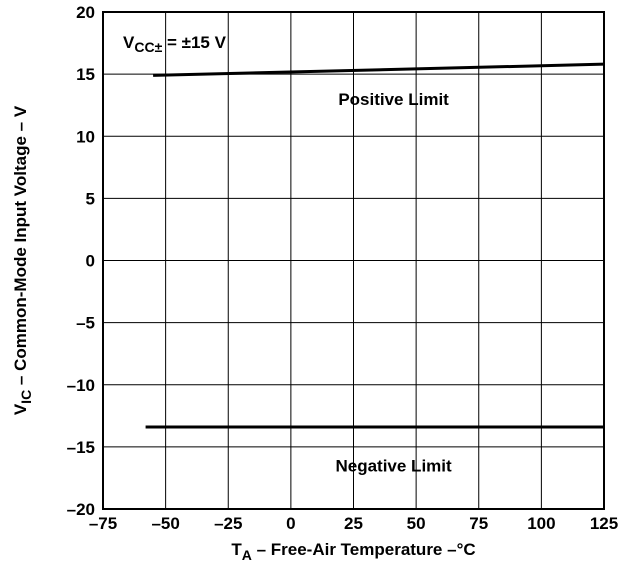  I want to click on x-tick-label: 0, so click(290, 523).